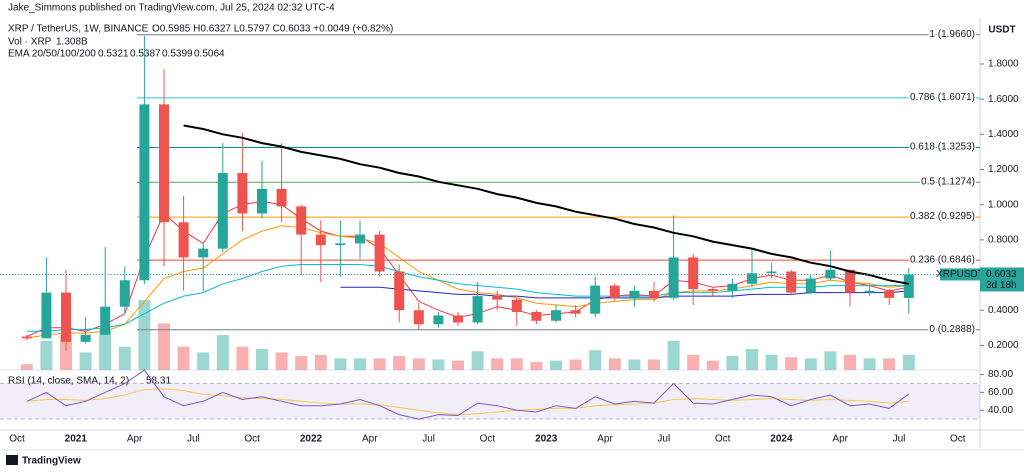 This screenshot has height=473, width=1024. I want to click on price-tag-symbol: XRPUSDT, so click(960, 274).